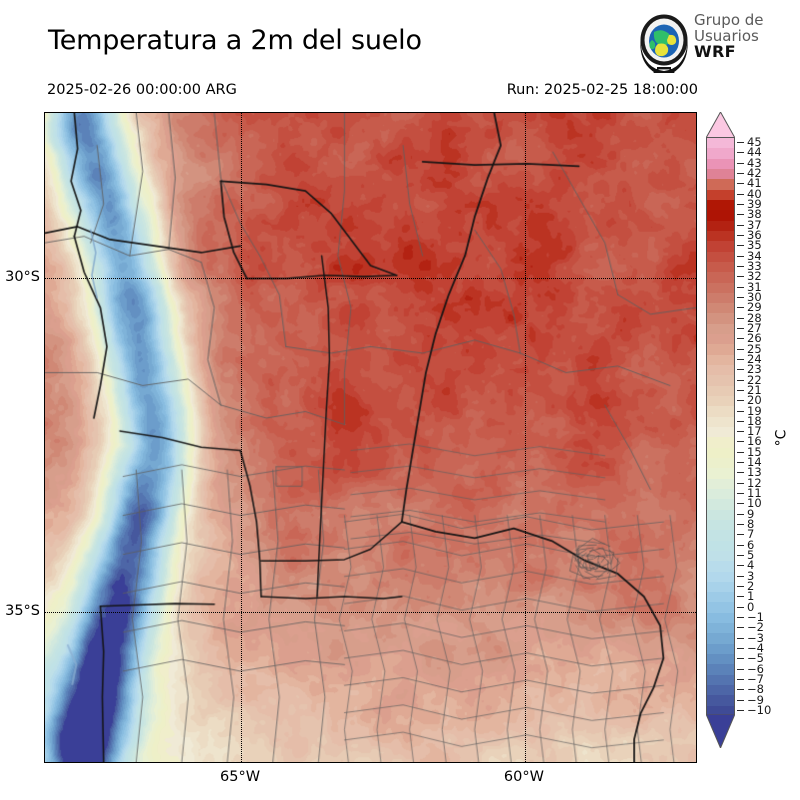  What do you see at coordinates (751, 524) in the screenshot?
I see `colorbar-tick-label: 8` at bounding box center [751, 524].